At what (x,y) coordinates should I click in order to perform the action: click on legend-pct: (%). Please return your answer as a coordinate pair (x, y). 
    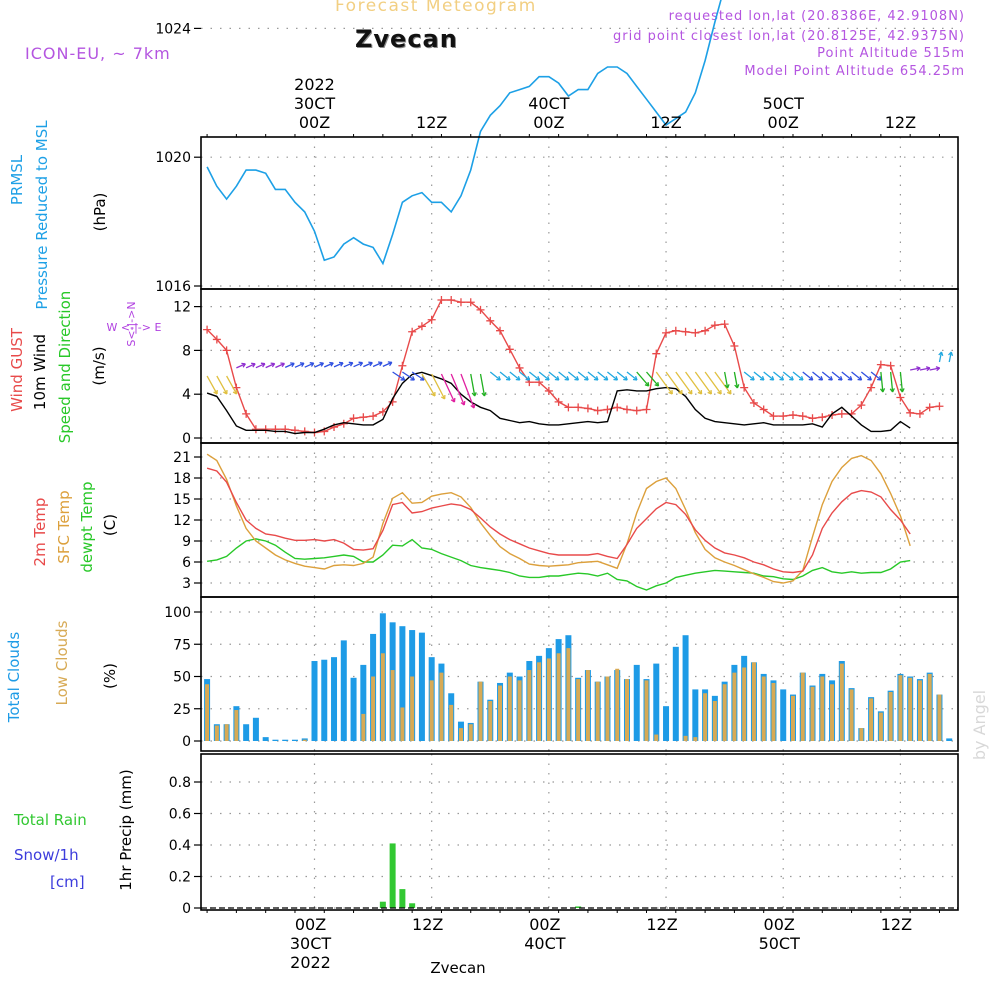
    Looking at the image, I should click on (110, 676).